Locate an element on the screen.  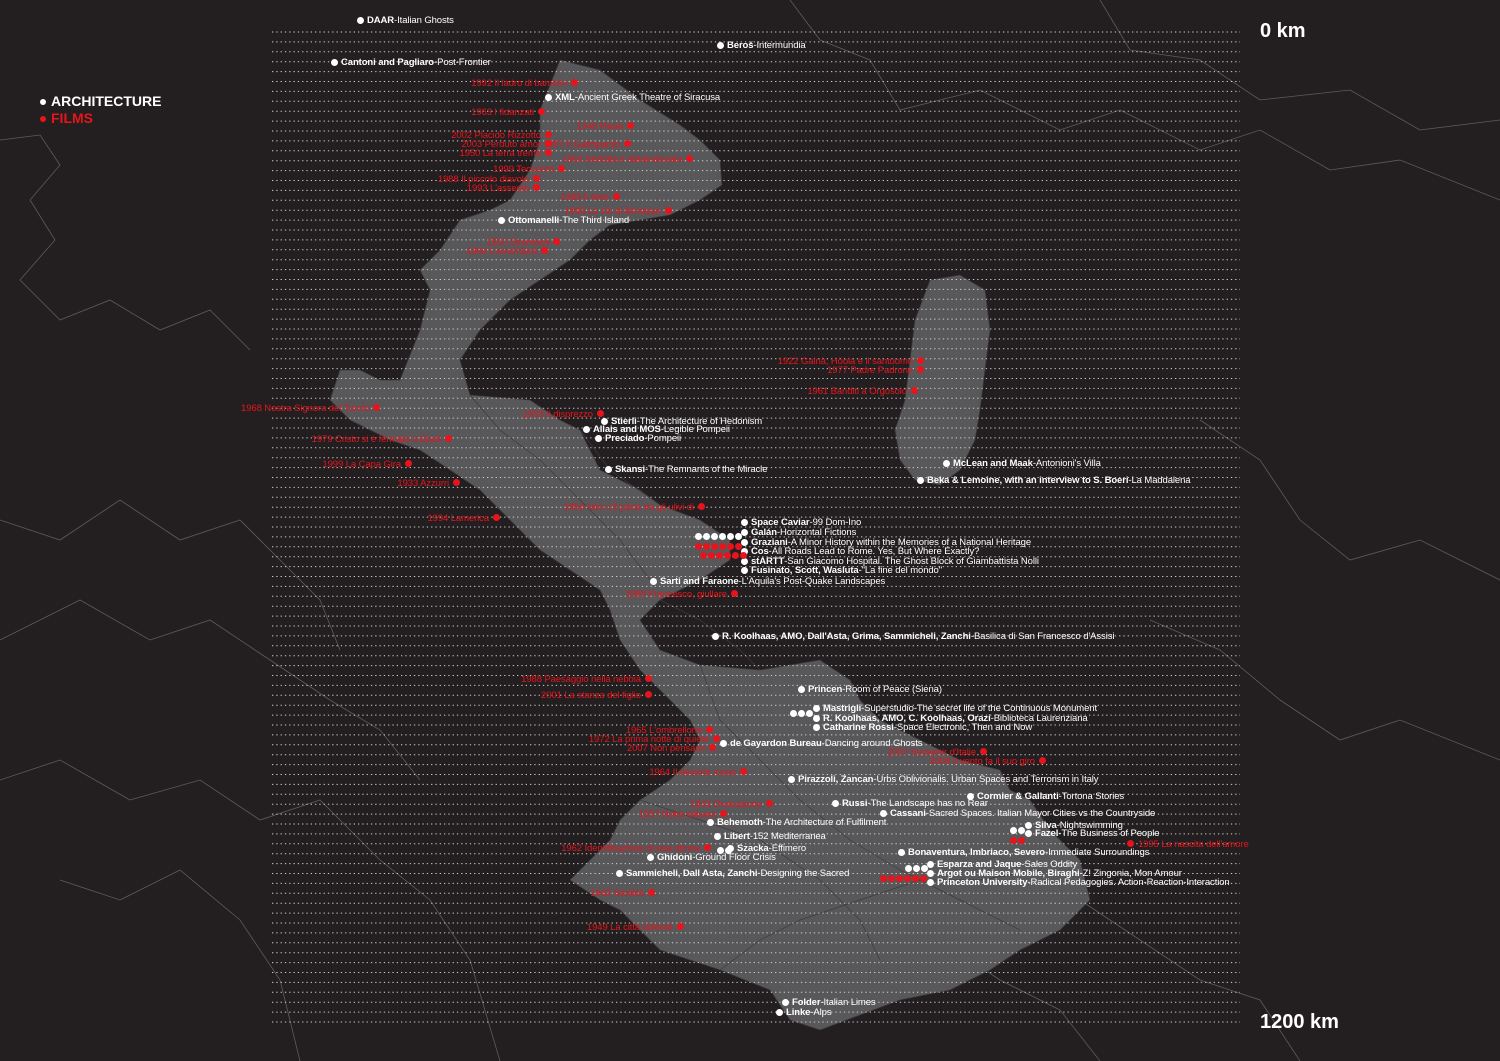
architecture-entry: Cantoni and Pagliaro-Post-Frontier is located at coordinates (411, 62).